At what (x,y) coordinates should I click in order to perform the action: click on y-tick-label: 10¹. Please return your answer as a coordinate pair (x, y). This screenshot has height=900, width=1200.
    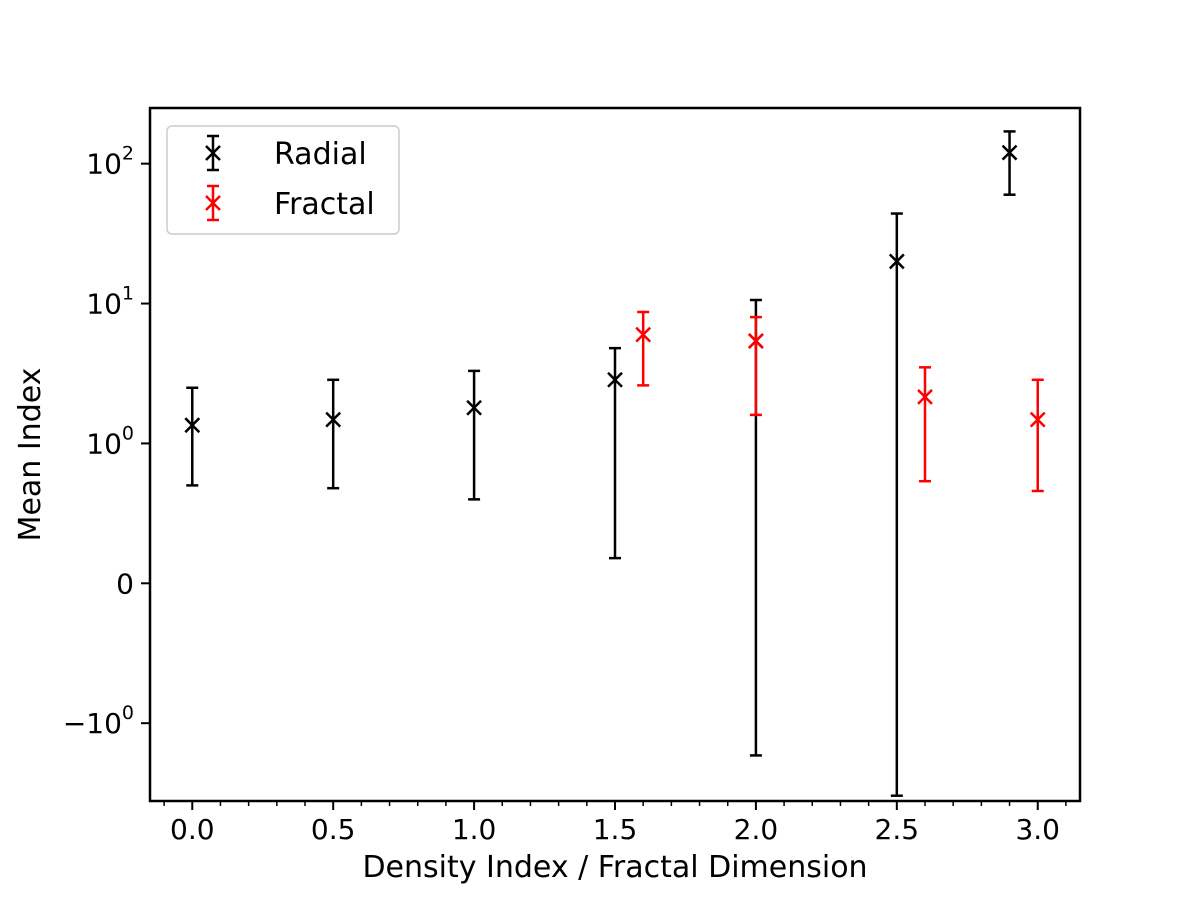
    Looking at the image, I should click on (110, 302).